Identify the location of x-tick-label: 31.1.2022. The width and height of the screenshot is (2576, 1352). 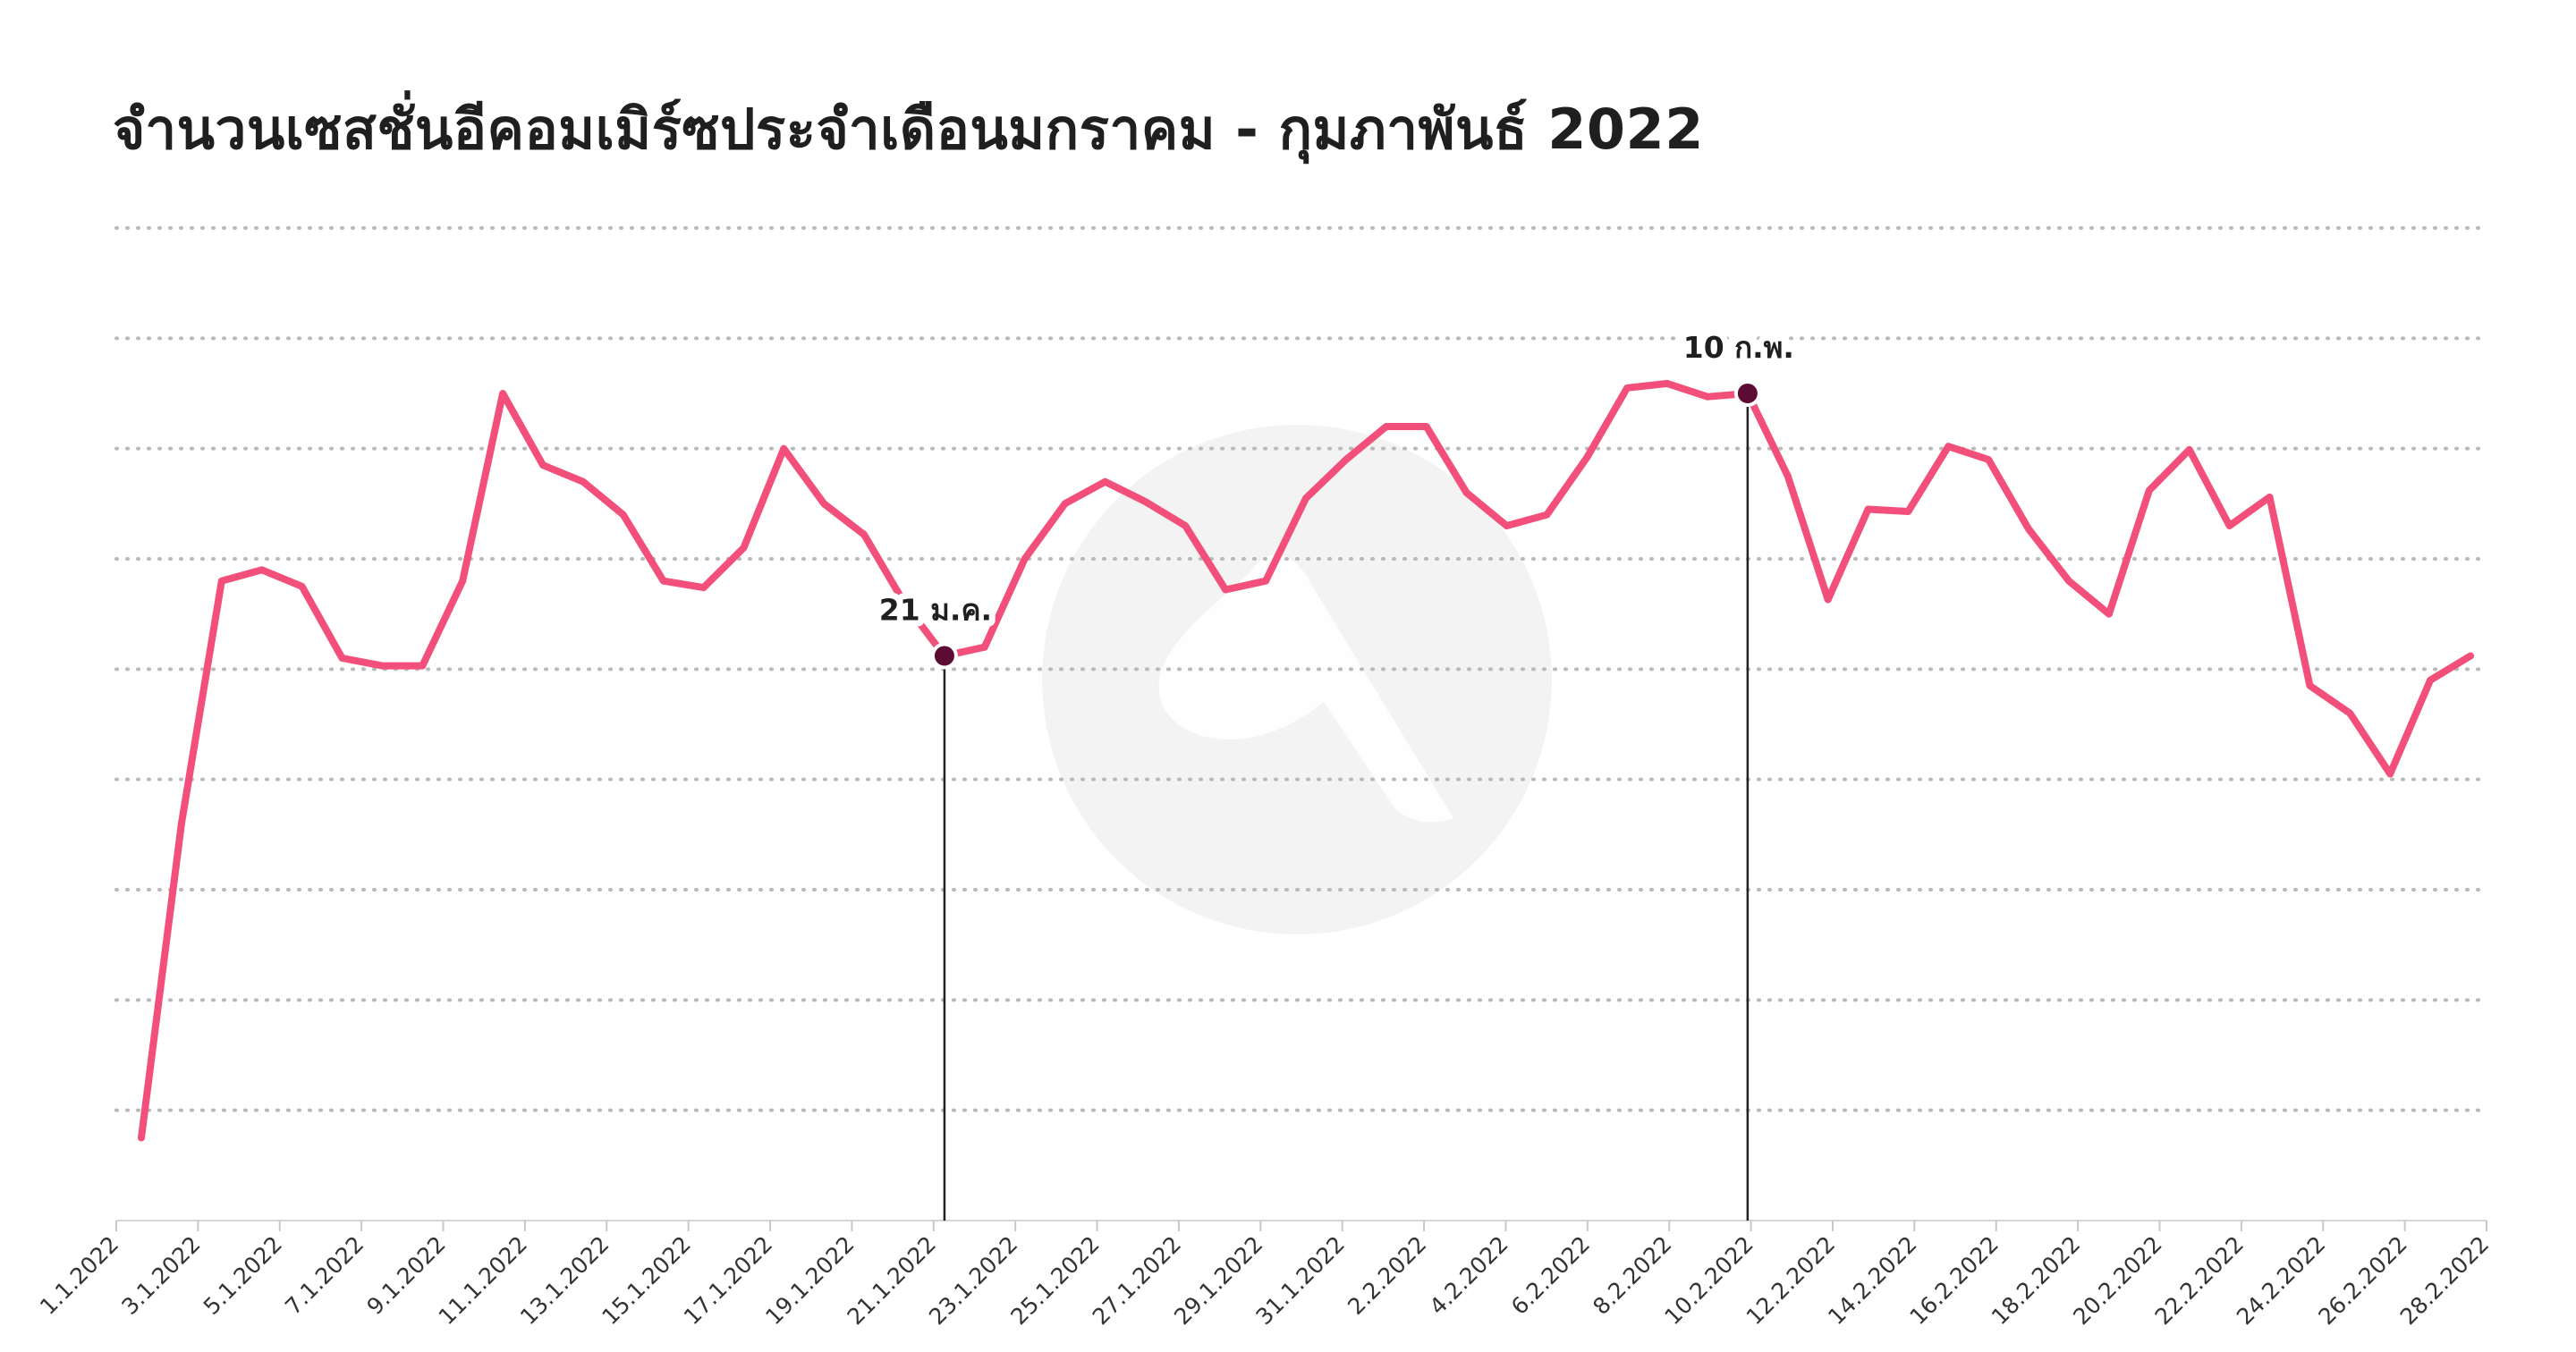
(1299, 1280).